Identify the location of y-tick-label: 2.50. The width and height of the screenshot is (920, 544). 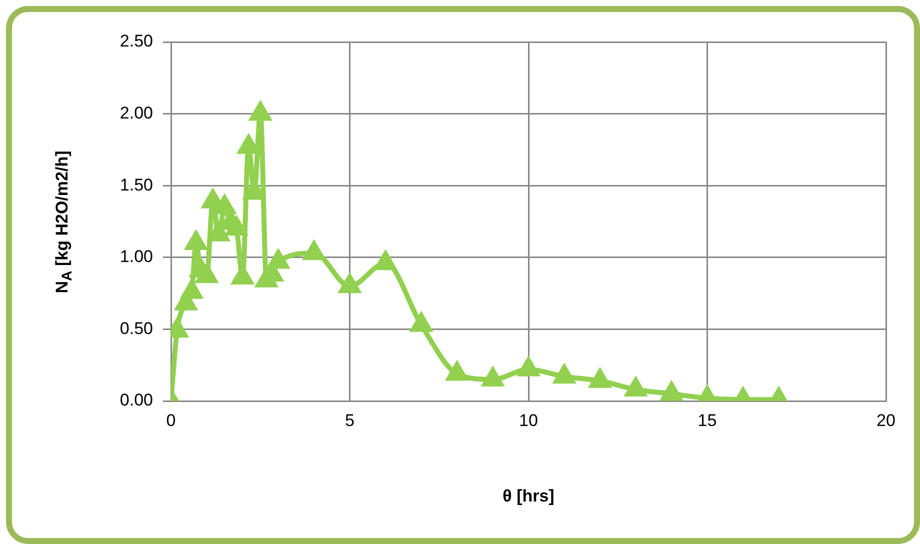
(136, 41).